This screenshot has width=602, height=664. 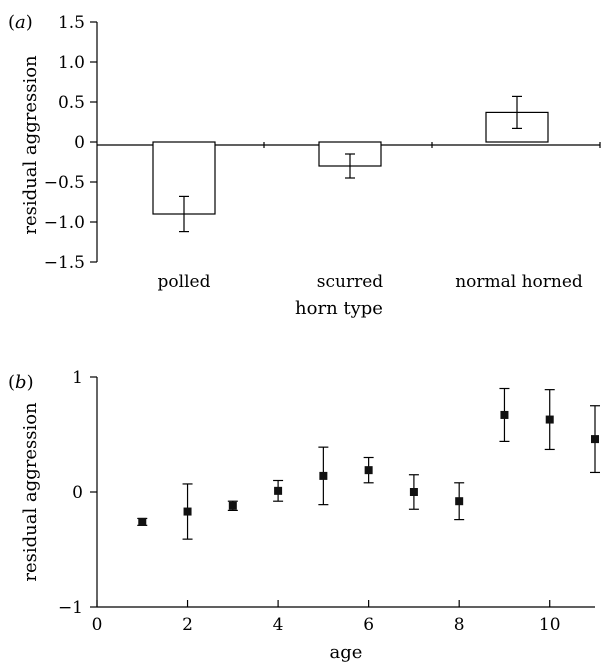 I want to click on panel-a-y-ticks: 1.5 1.0 0.5 0 −0.5 −1.0 −1.5, so click(x=70, y=143).